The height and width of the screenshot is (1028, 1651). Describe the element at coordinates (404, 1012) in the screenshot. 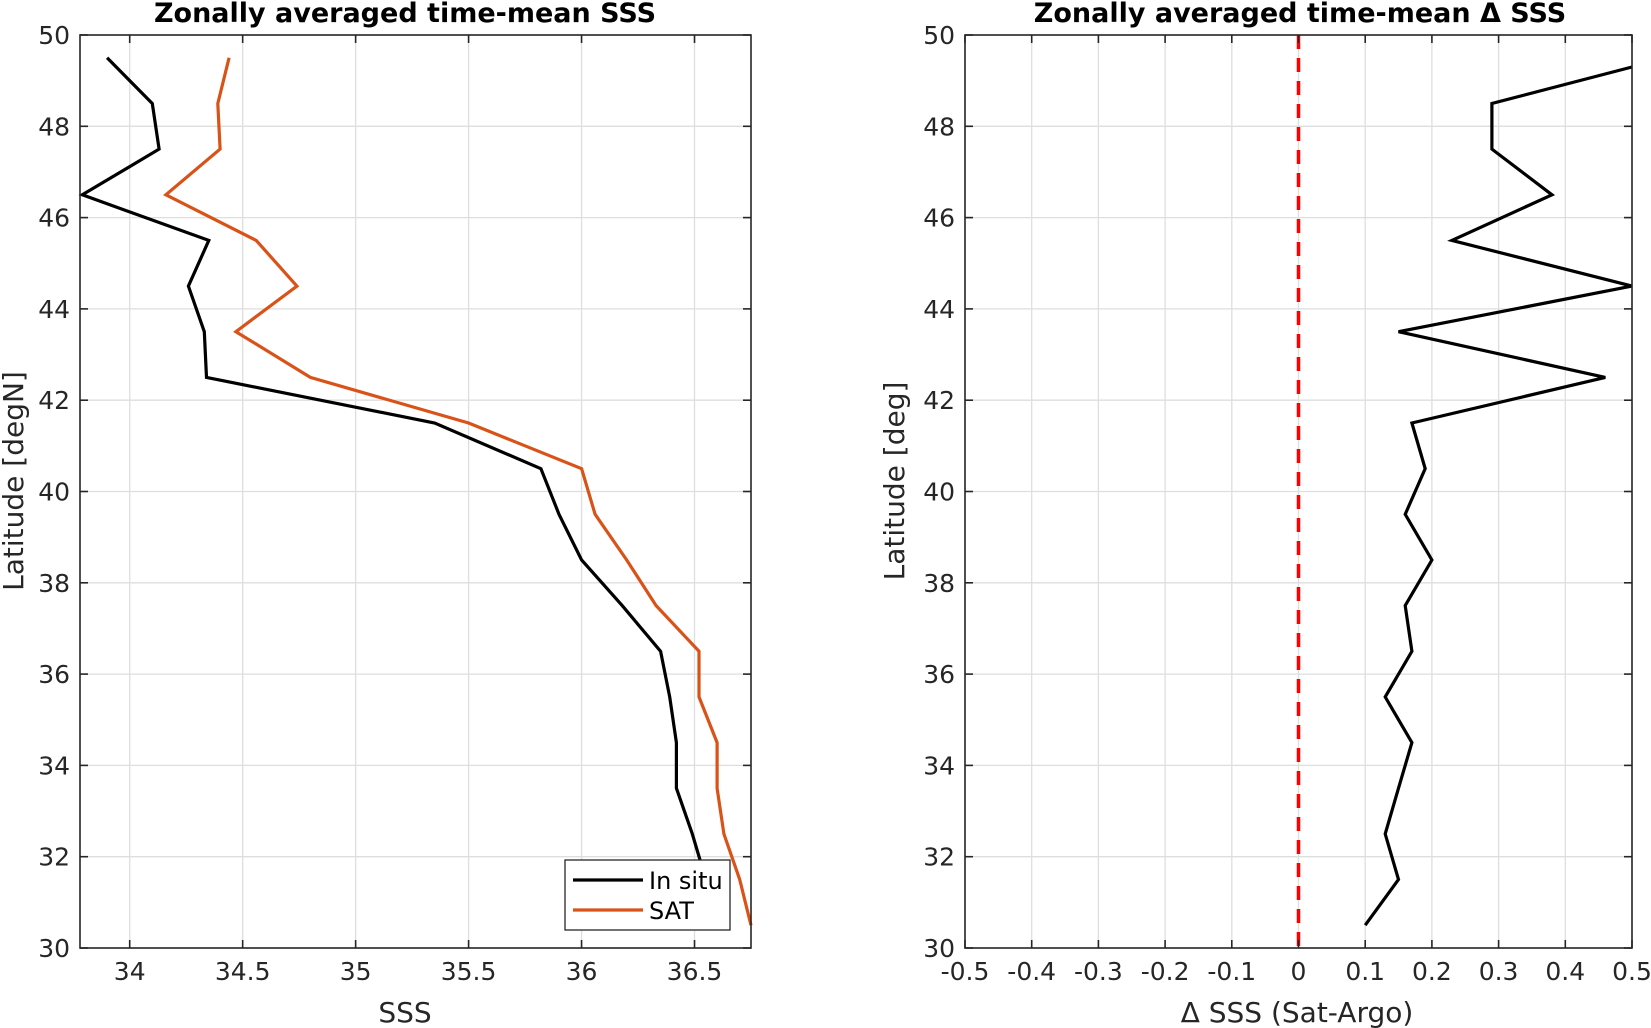

I see `x-axis-label: SSS` at that location.